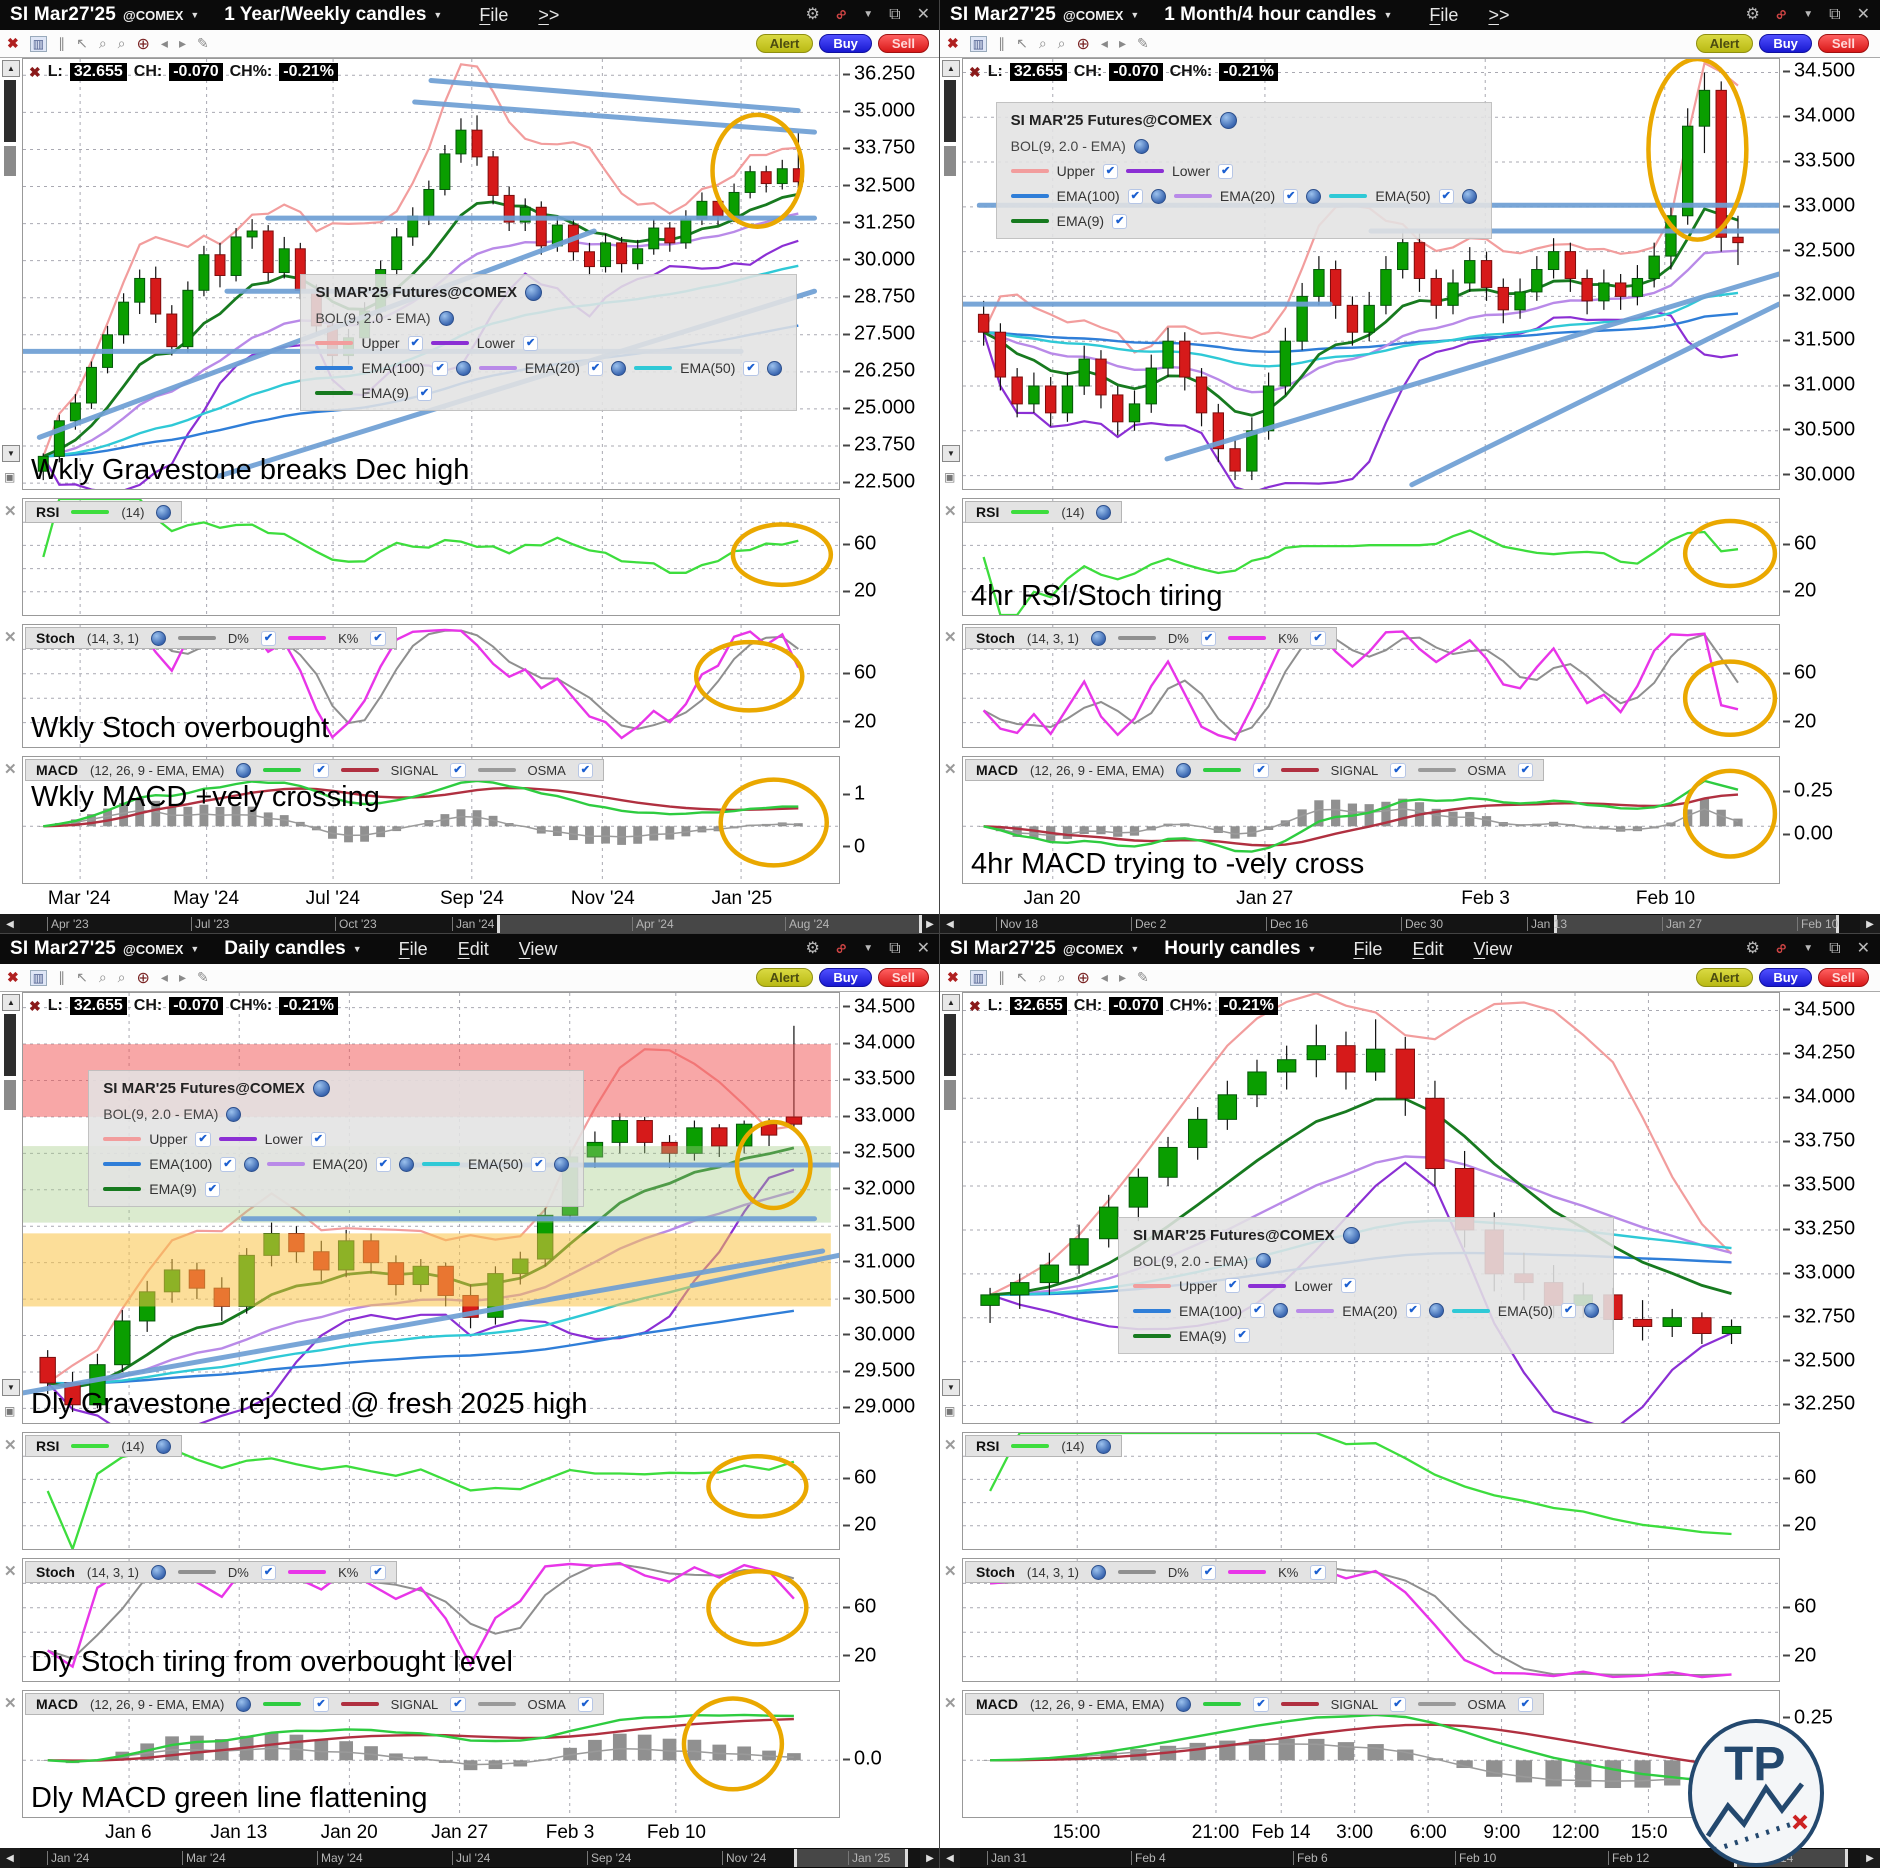 The width and height of the screenshot is (1880, 1868). I want to click on scroll-down-icon: ▼, so click(11, 453).